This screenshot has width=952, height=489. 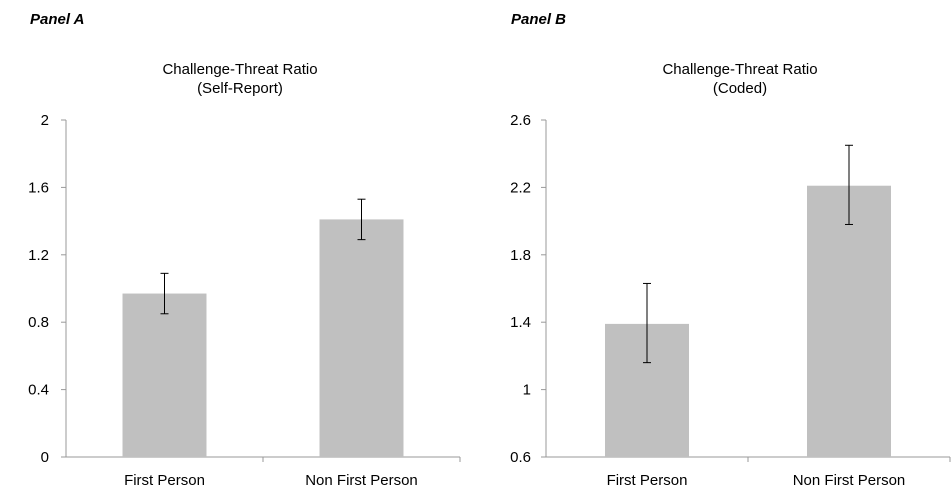 What do you see at coordinates (45, 120) in the screenshot?
I see `y-tick-label: 2` at bounding box center [45, 120].